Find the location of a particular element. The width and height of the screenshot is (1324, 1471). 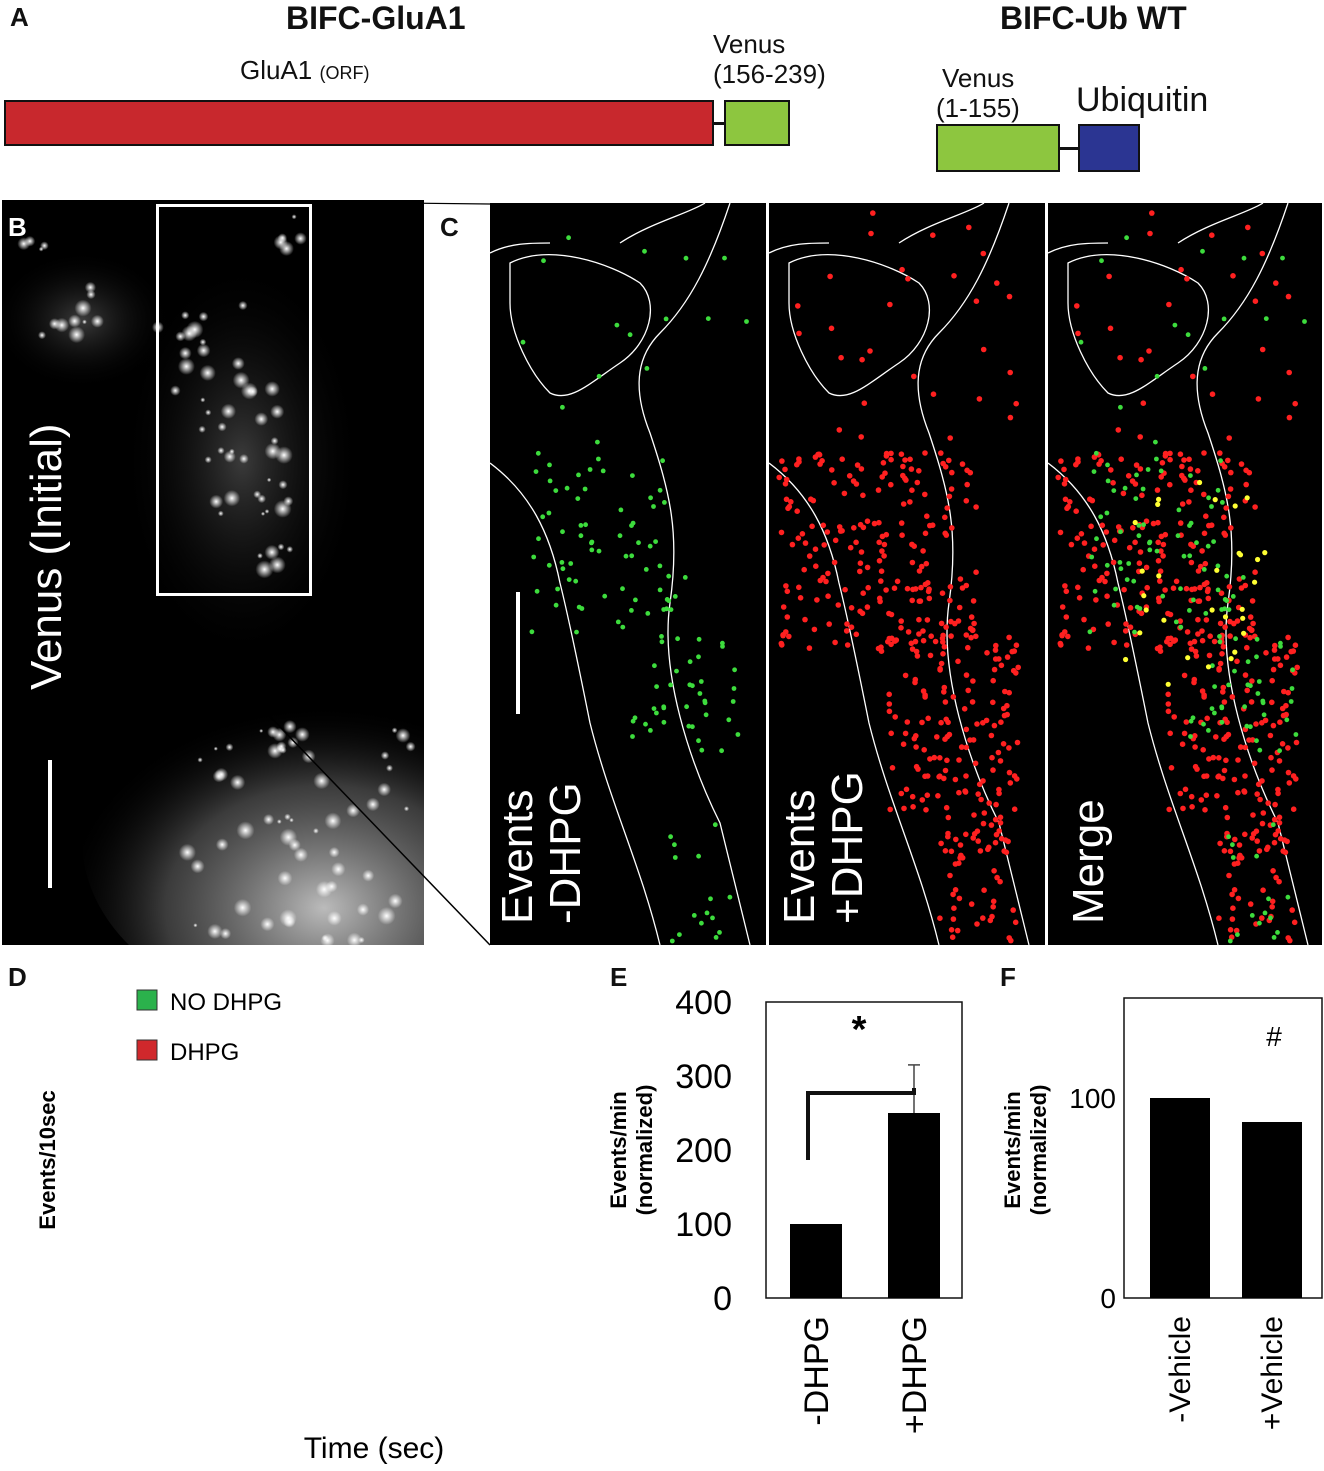

e-x-tick-label: +DHPG is located at coordinates (915, 1375).